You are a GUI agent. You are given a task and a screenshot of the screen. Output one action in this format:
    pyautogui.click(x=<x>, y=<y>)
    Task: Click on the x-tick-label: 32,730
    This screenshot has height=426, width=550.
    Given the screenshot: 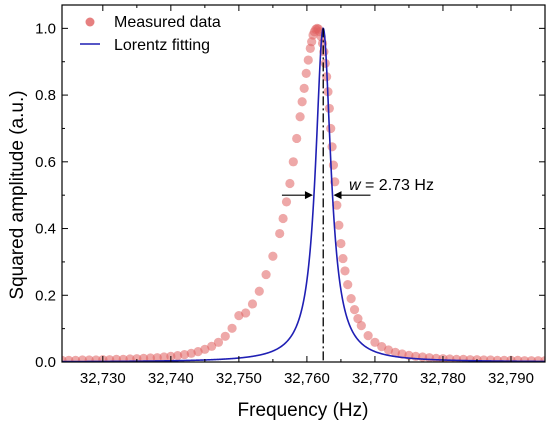 What is the action you would take?
    pyautogui.click(x=103, y=378)
    